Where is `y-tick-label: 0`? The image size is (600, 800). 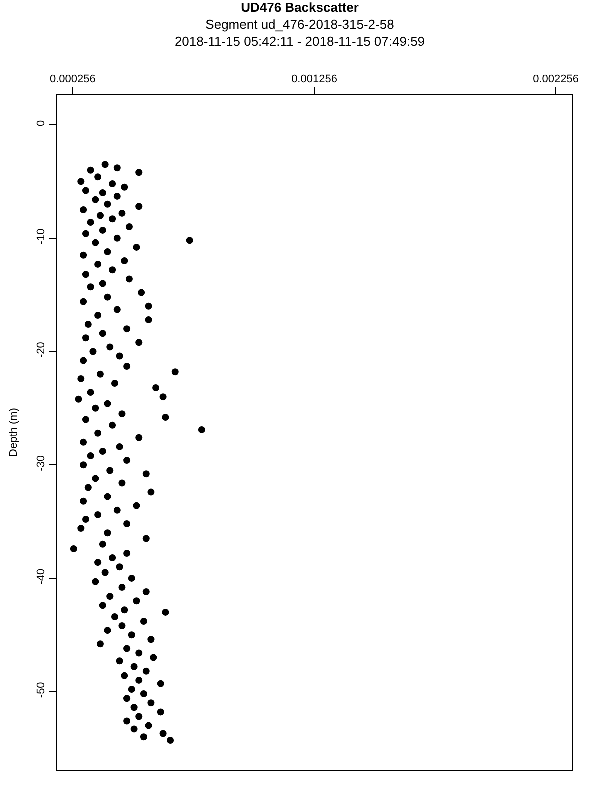 y-tick-label: 0 is located at coordinates (42, 123).